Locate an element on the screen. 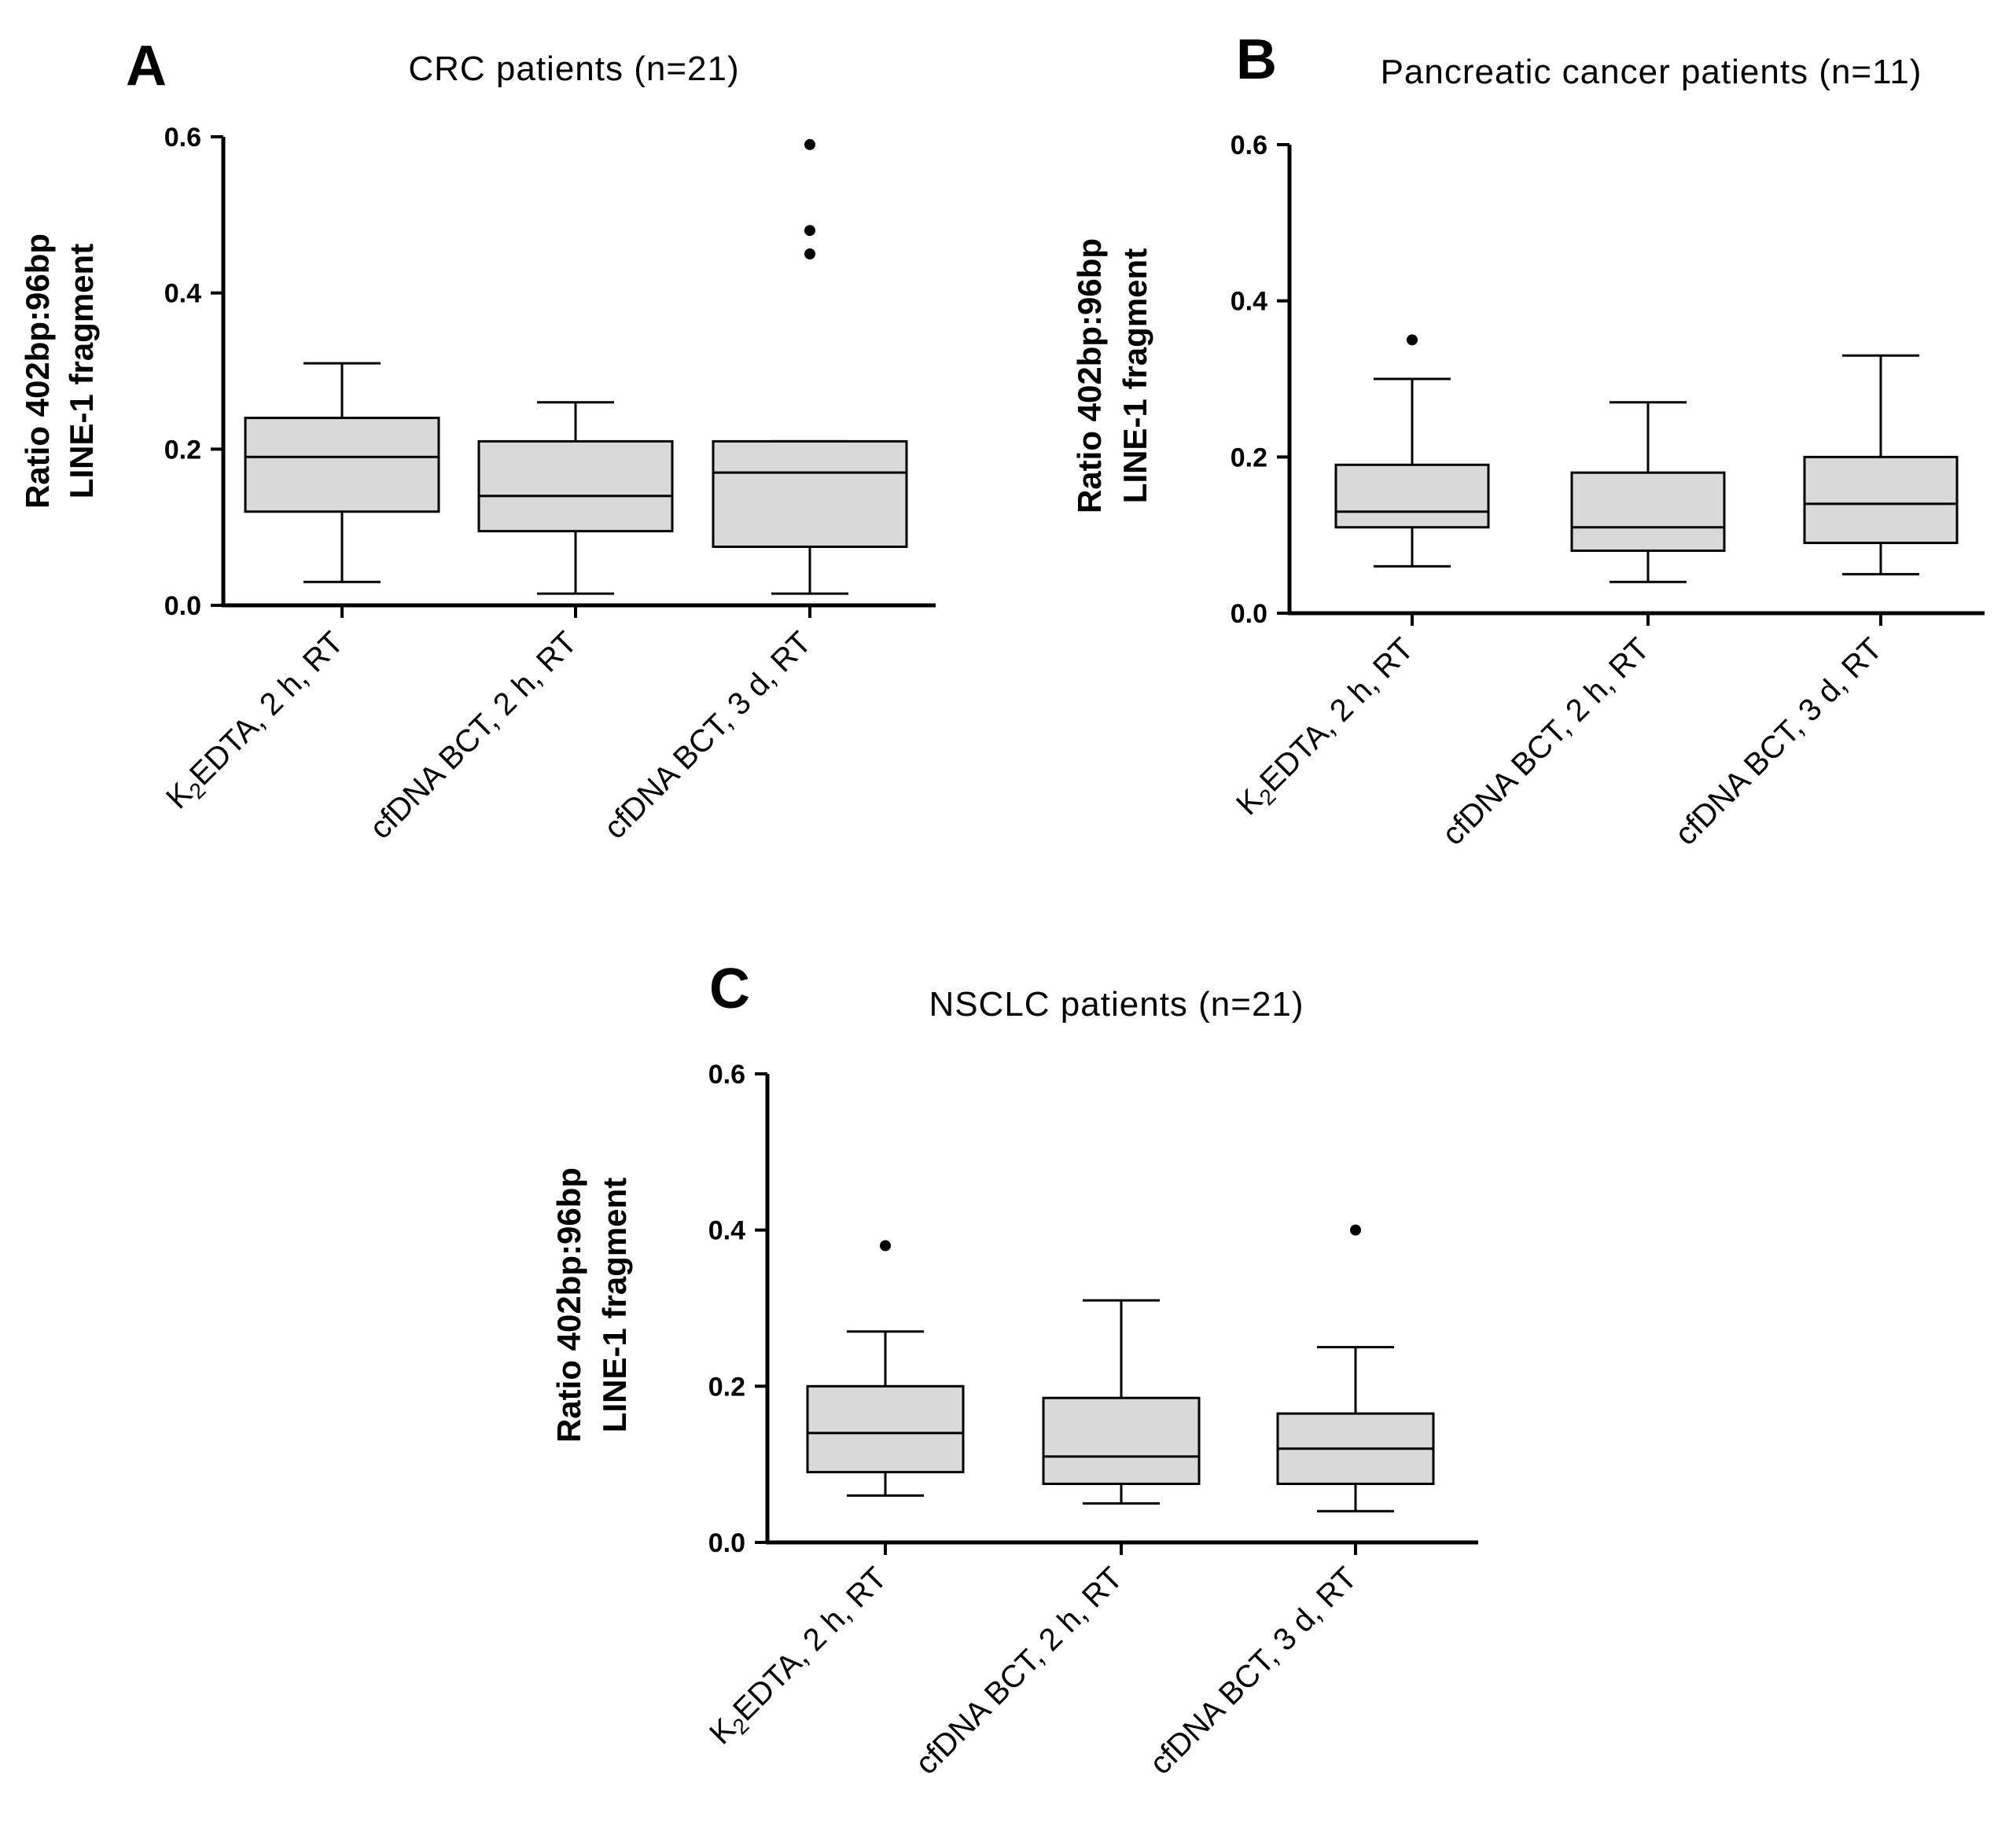 Image resolution: width=2016 pixels, height=1827 pixels. y-axis-label-a-line1: Ratio 402bp:96bp is located at coordinates (37, 371).